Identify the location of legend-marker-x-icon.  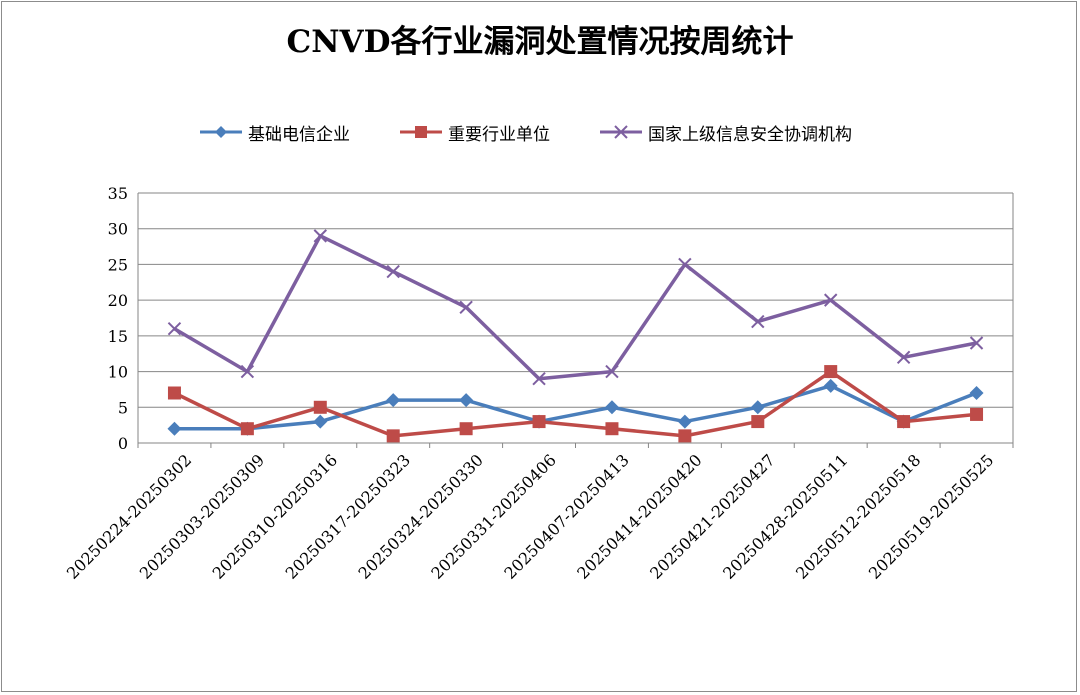
(621, 132).